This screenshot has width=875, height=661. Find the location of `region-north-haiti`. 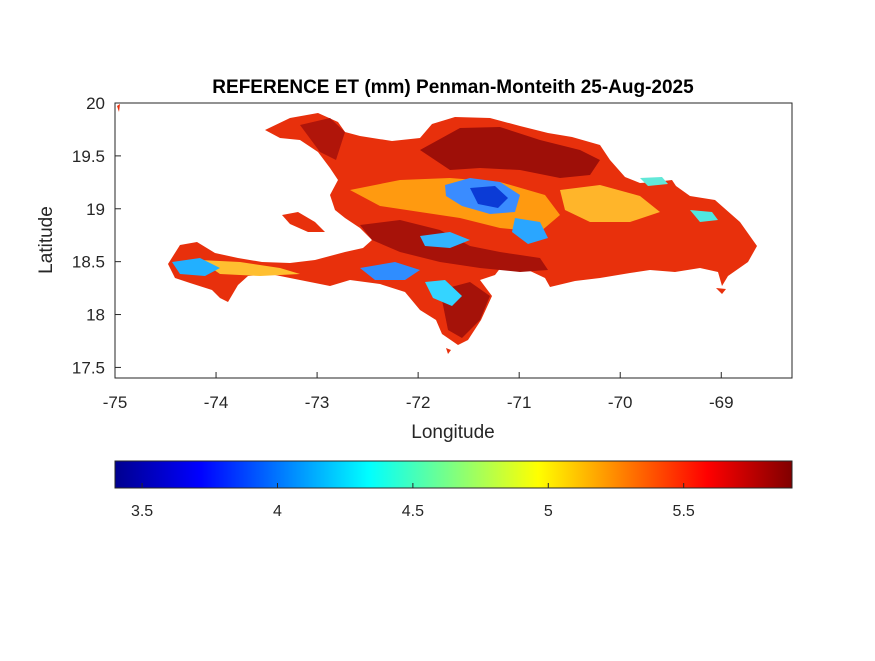

region-north-haiti is located at coordinates (322, 139).